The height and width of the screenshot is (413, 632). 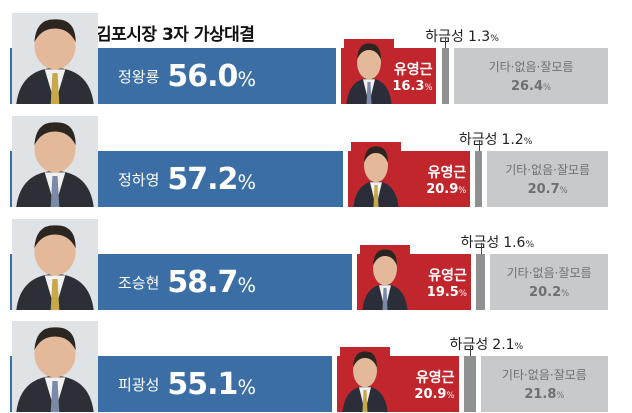 I want to click on bar-label: 기타·없음·잘모름 20.7%, so click(x=547, y=179).